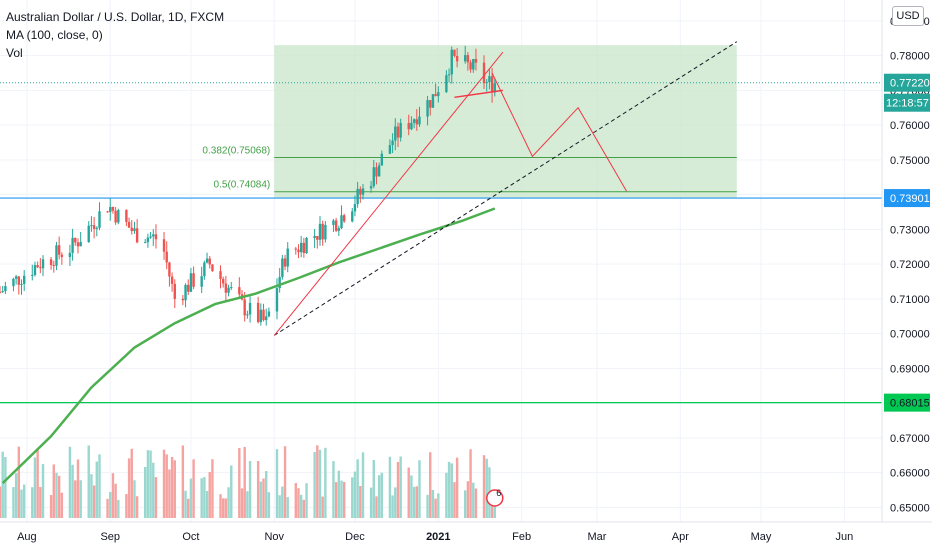 This screenshot has height=555, width=932. Describe the element at coordinates (910, 508) in the screenshot. I see `price-tick-label: 0.65000` at that location.